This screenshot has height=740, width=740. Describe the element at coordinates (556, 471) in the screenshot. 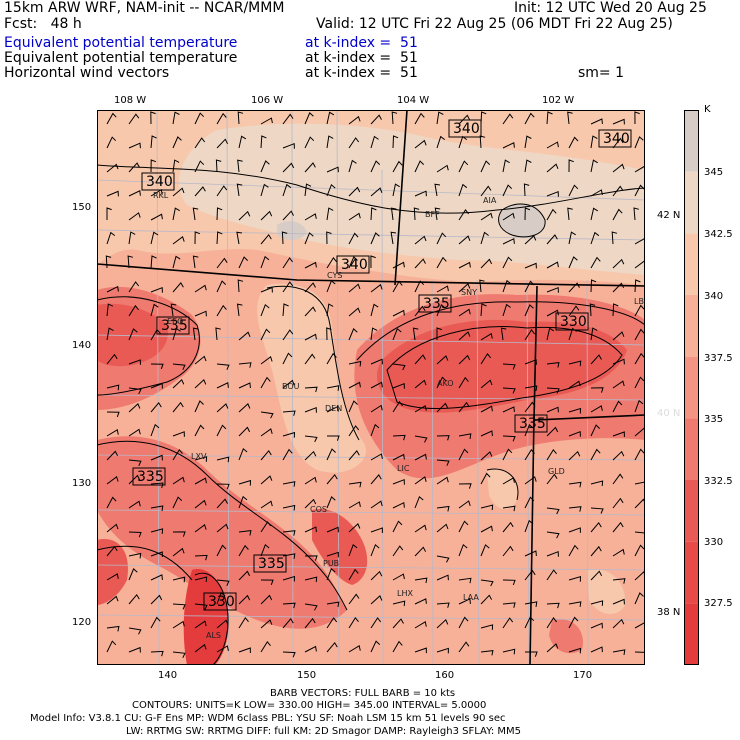

I see `city-gld: GLD` at that location.